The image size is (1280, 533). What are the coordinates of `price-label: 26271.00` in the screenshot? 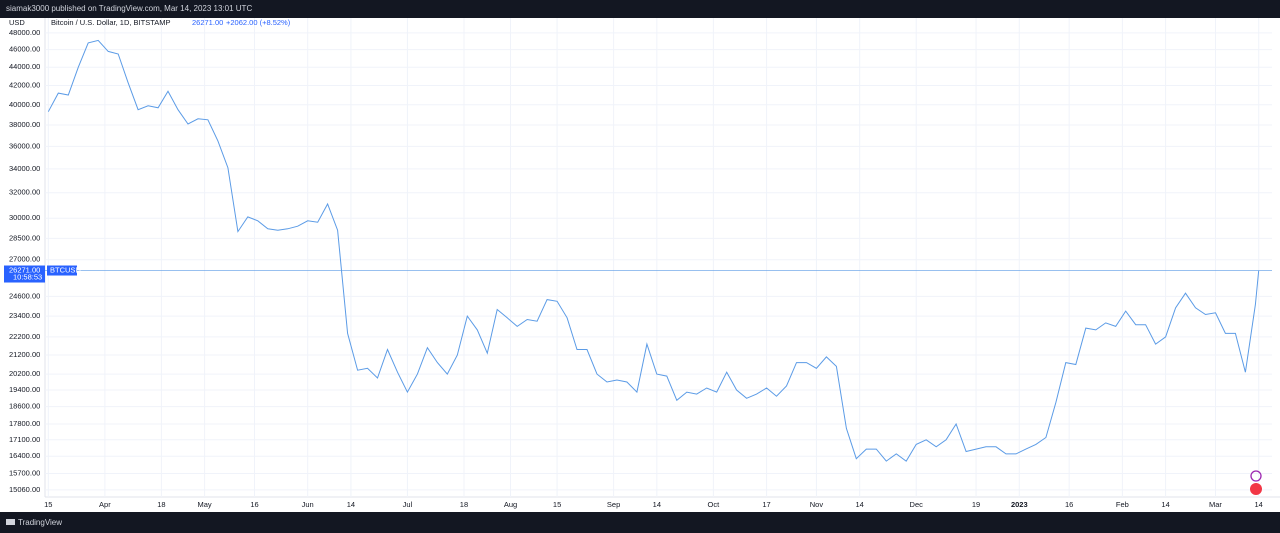 It's located at (24, 270).